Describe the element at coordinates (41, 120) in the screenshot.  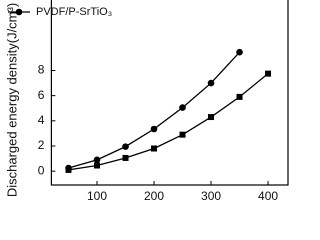
I see `y-tick-label: 4` at that location.